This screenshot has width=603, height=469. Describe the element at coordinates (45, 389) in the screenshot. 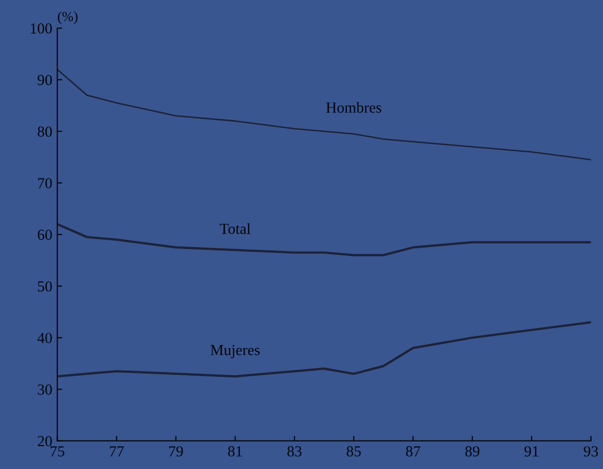

I see `y-tick-label: 30` at that location.